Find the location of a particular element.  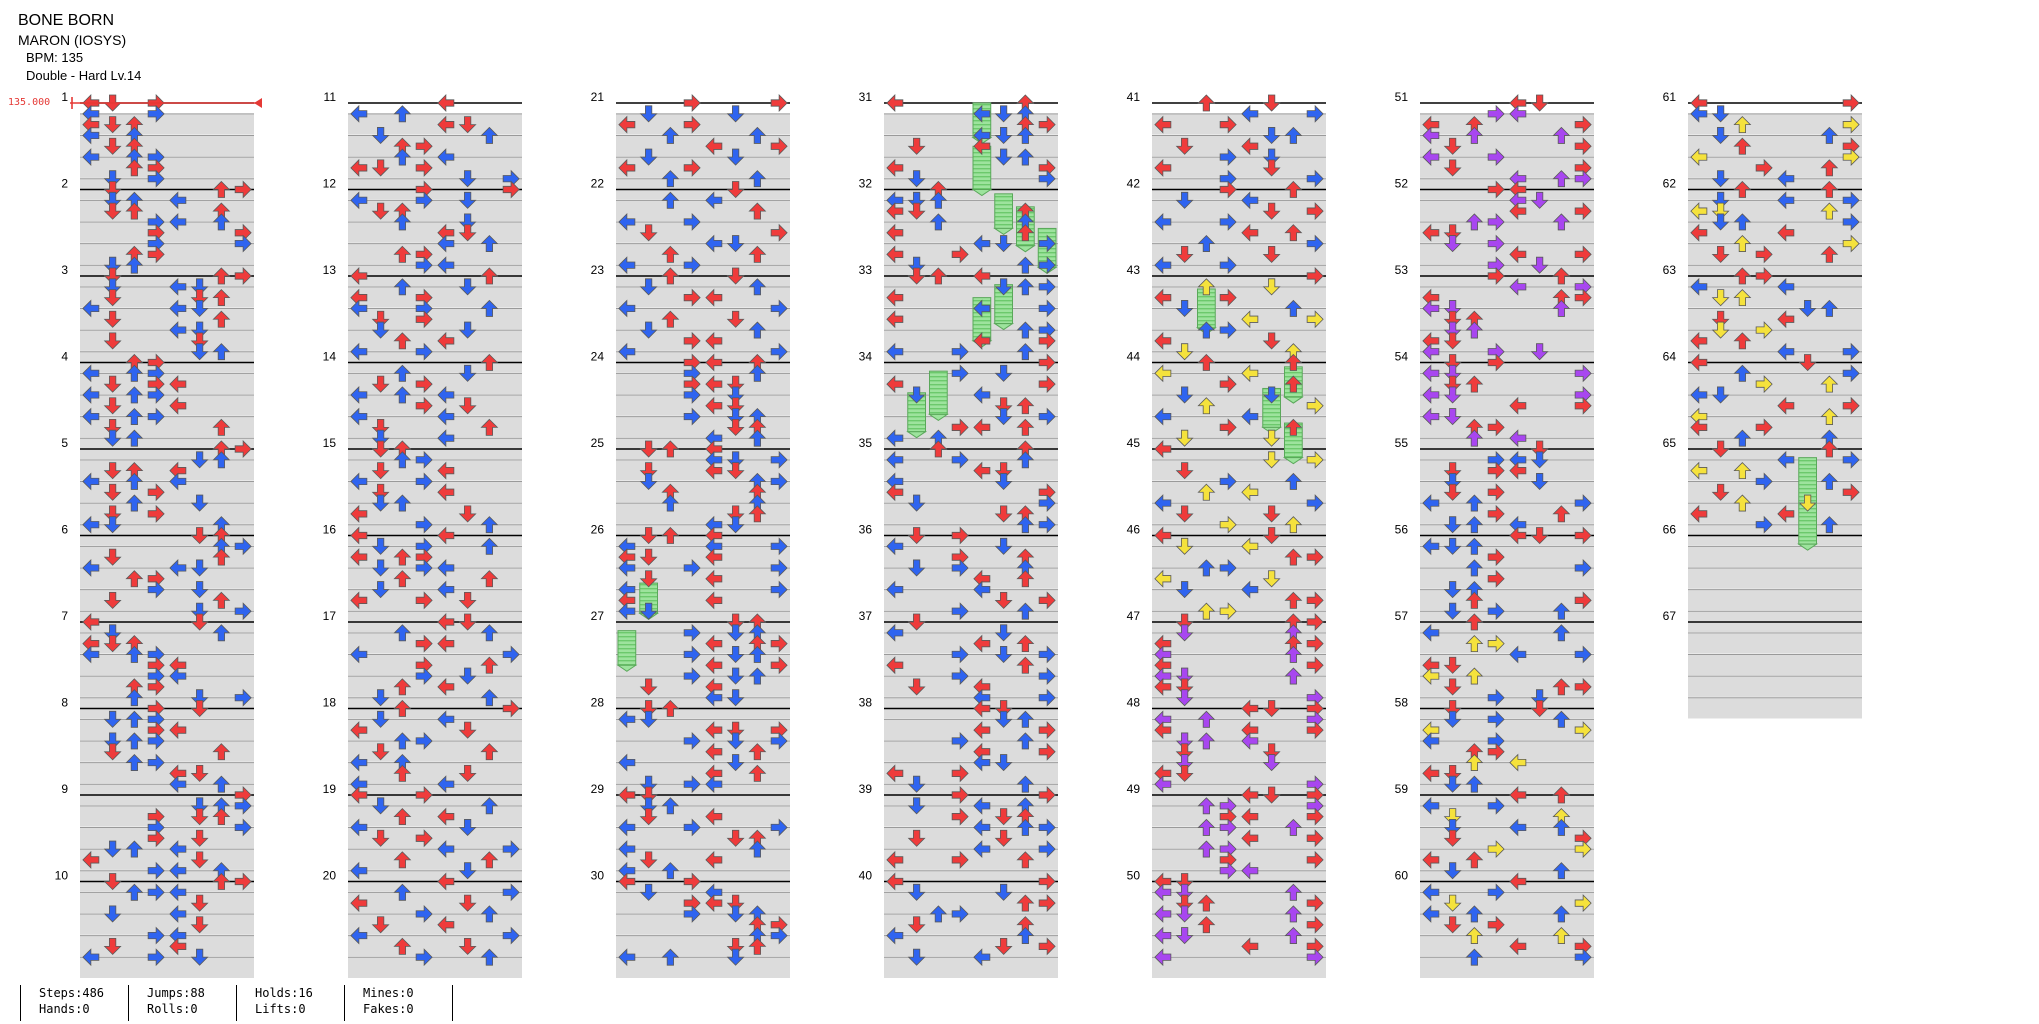

stat-value: Lifts:0 is located at coordinates (280, 1009).